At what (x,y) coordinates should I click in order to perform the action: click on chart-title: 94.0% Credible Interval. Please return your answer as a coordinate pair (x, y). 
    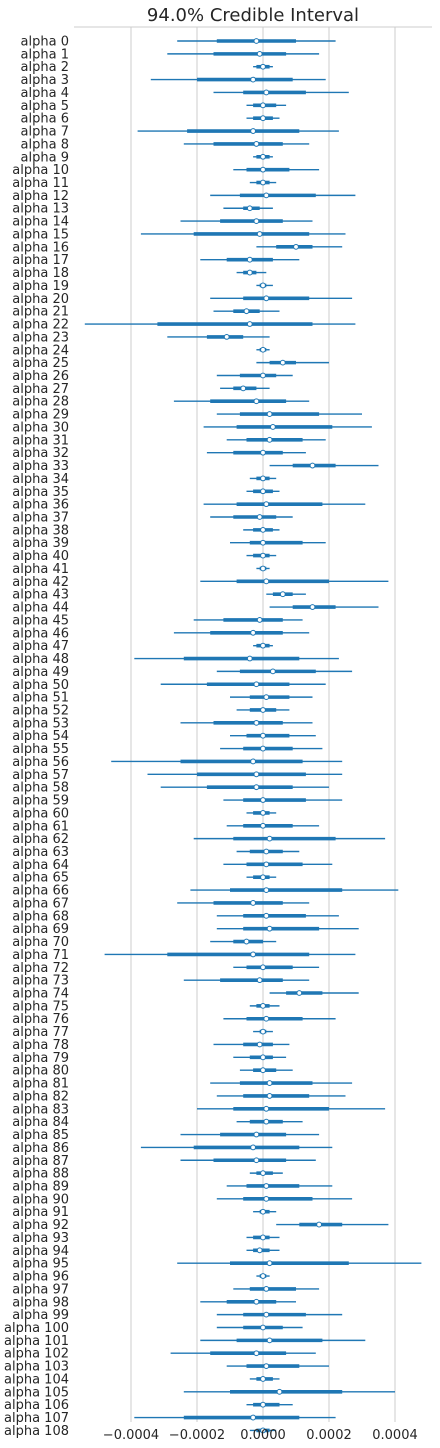
    Looking at the image, I should click on (253, 15).